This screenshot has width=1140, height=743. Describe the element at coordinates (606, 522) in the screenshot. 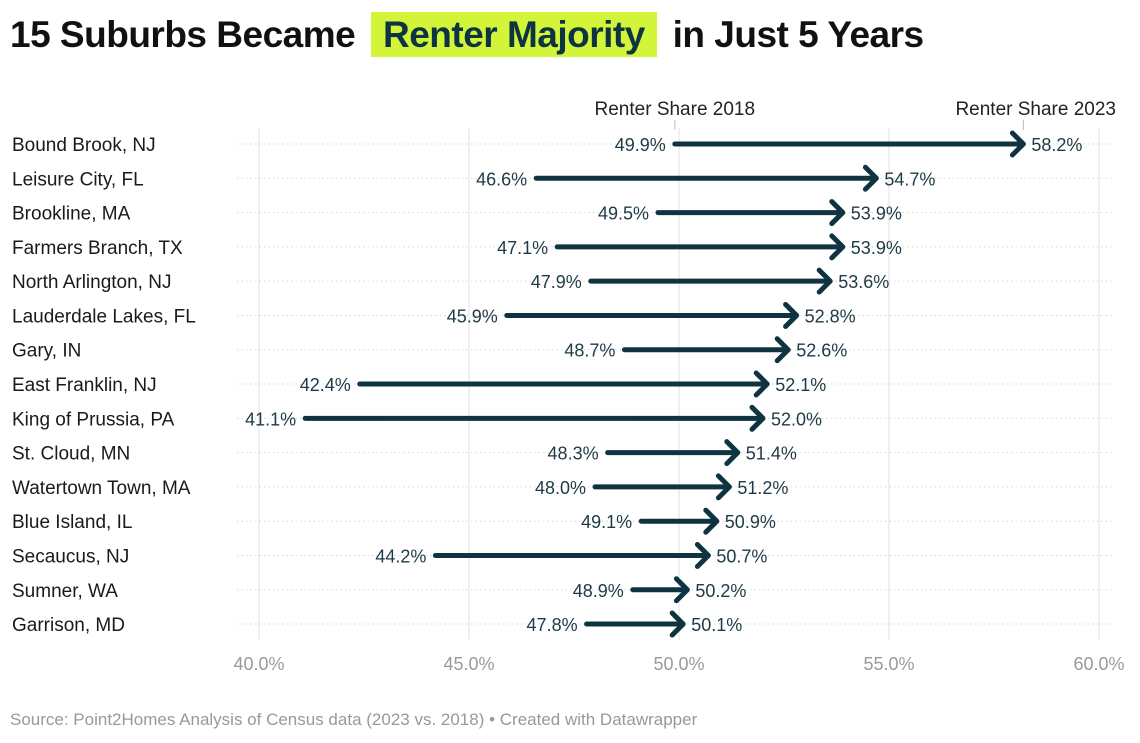

I see `value-label-2018: 49.1%` at that location.